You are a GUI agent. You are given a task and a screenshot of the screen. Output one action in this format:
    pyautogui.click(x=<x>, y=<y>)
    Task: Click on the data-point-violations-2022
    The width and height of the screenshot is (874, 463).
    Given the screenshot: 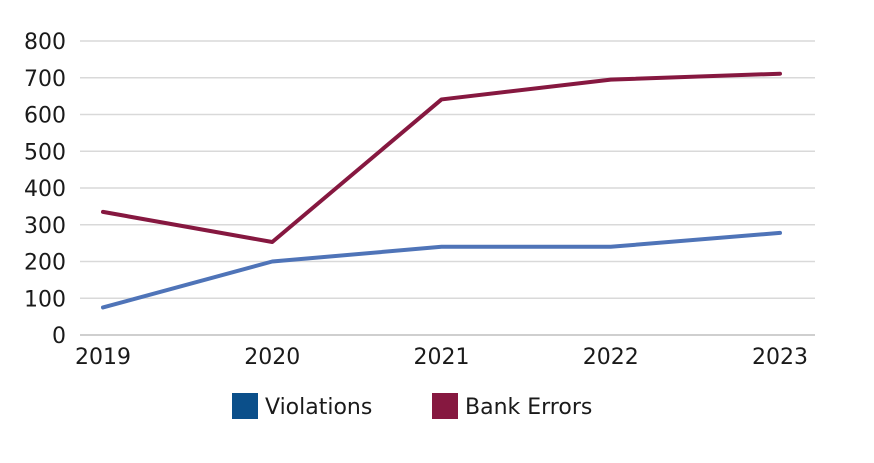 What is the action you would take?
    pyautogui.click(x=611, y=247)
    